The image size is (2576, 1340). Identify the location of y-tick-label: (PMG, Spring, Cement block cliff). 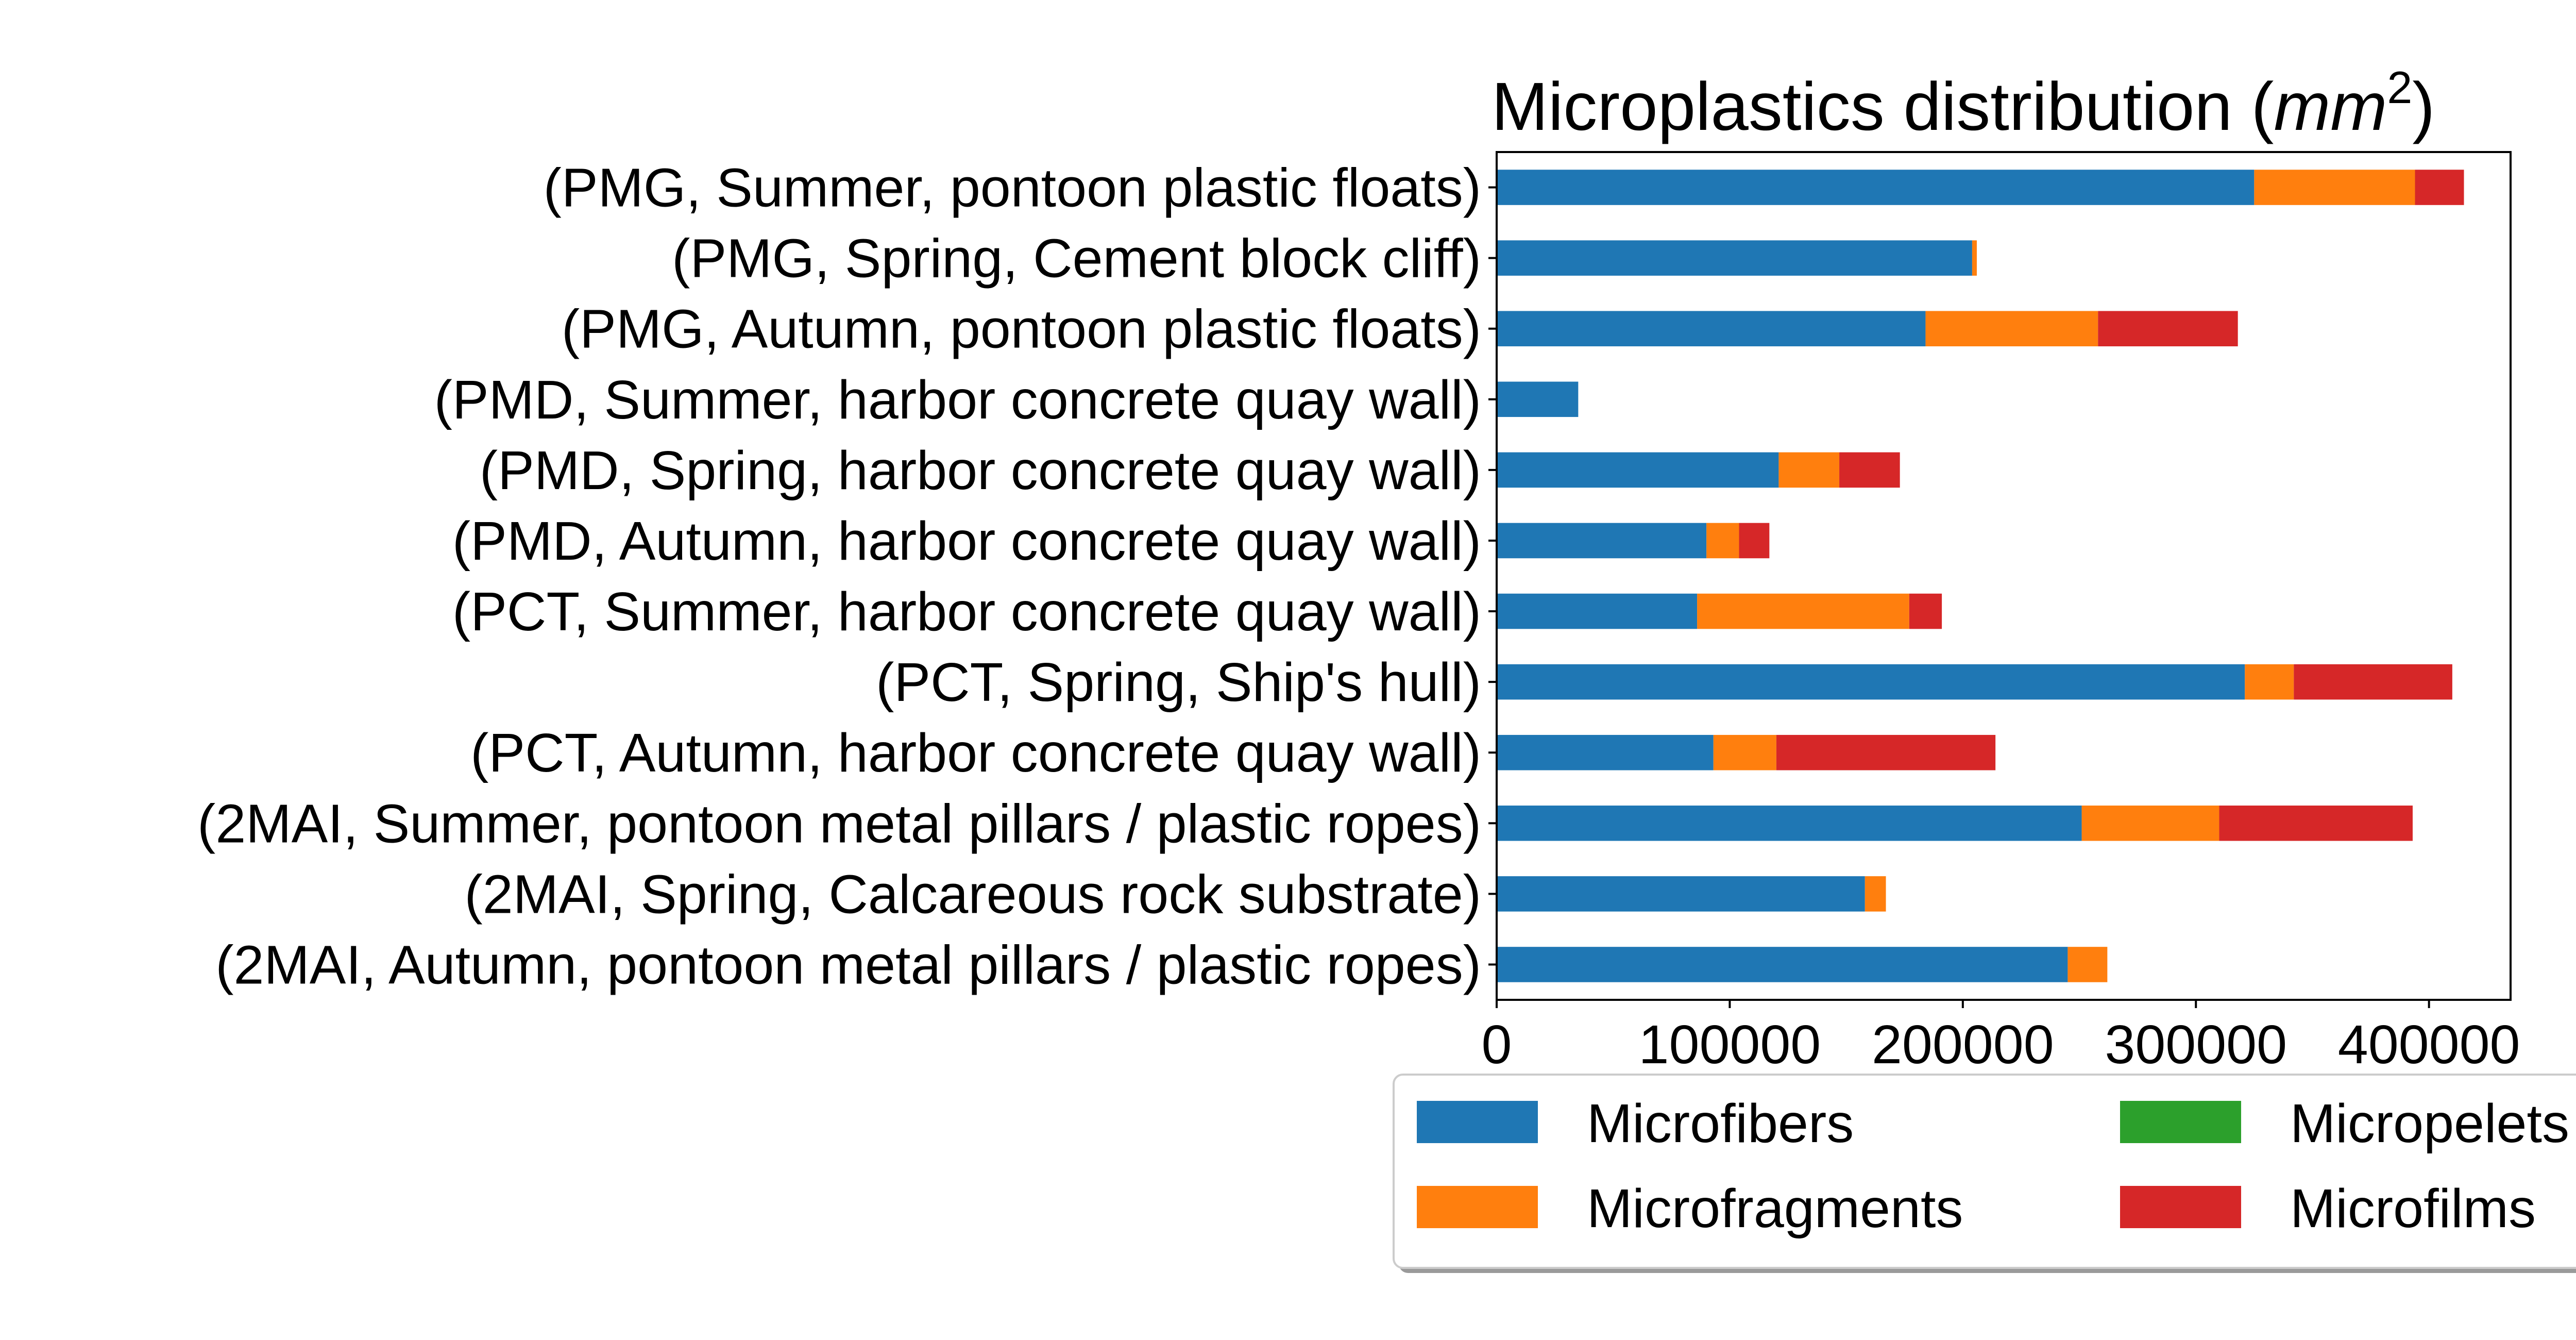
(1076, 258).